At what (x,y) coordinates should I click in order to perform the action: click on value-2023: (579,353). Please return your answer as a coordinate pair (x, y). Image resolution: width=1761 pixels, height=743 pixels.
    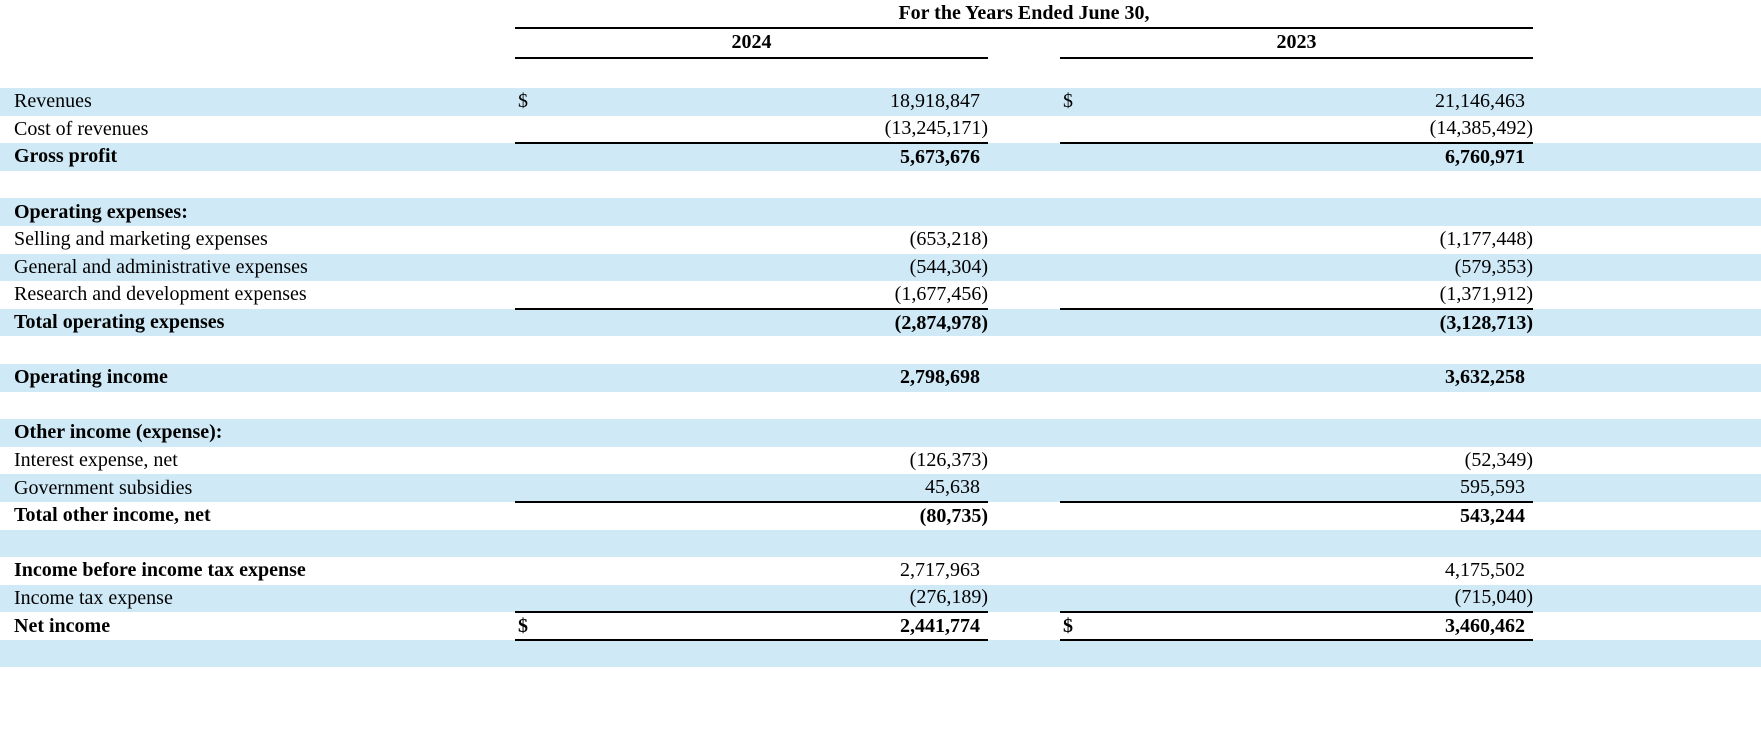
    Looking at the image, I should click on (1317, 267).